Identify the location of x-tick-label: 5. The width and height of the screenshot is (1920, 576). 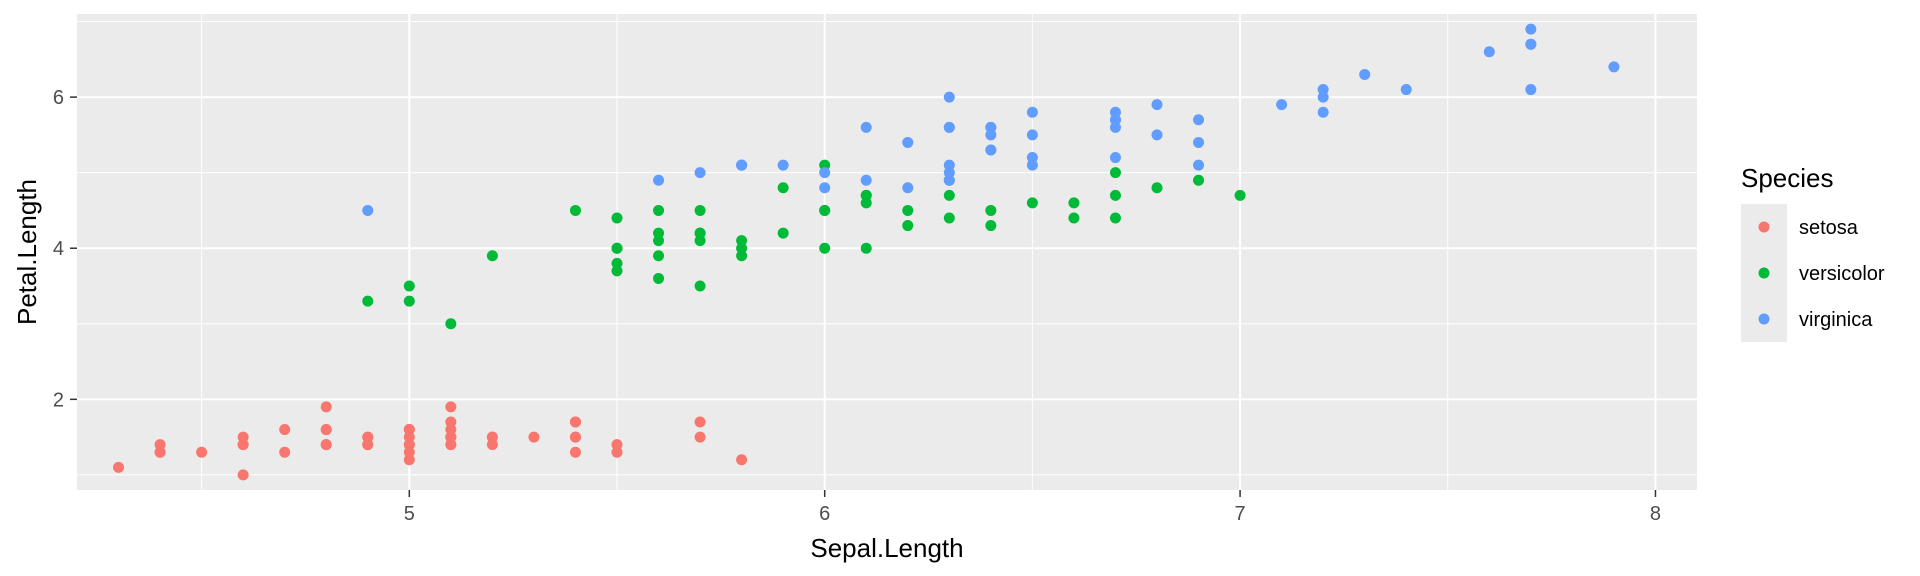
(409, 514).